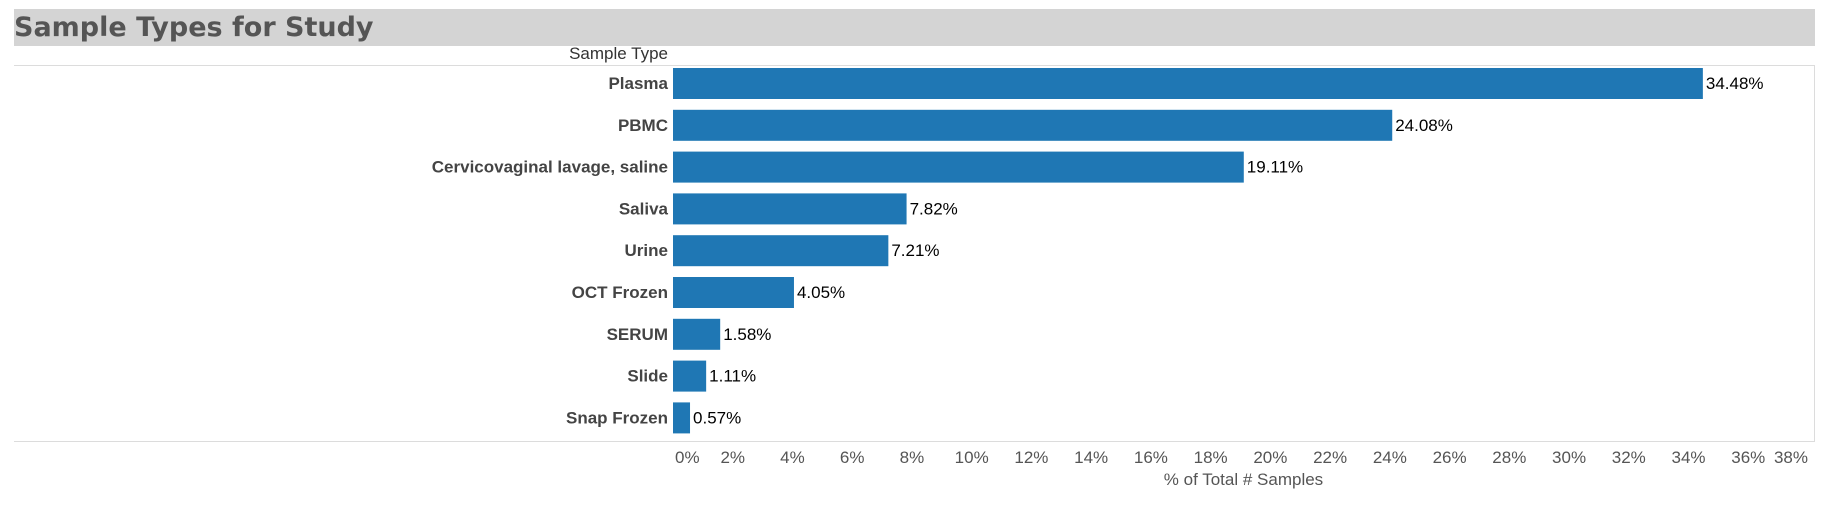 The width and height of the screenshot is (1829, 505). What do you see at coordinates (1509, 457) in the screenshot?
I see `x-tick-label: 28%` at bounding box center [1509, 457].